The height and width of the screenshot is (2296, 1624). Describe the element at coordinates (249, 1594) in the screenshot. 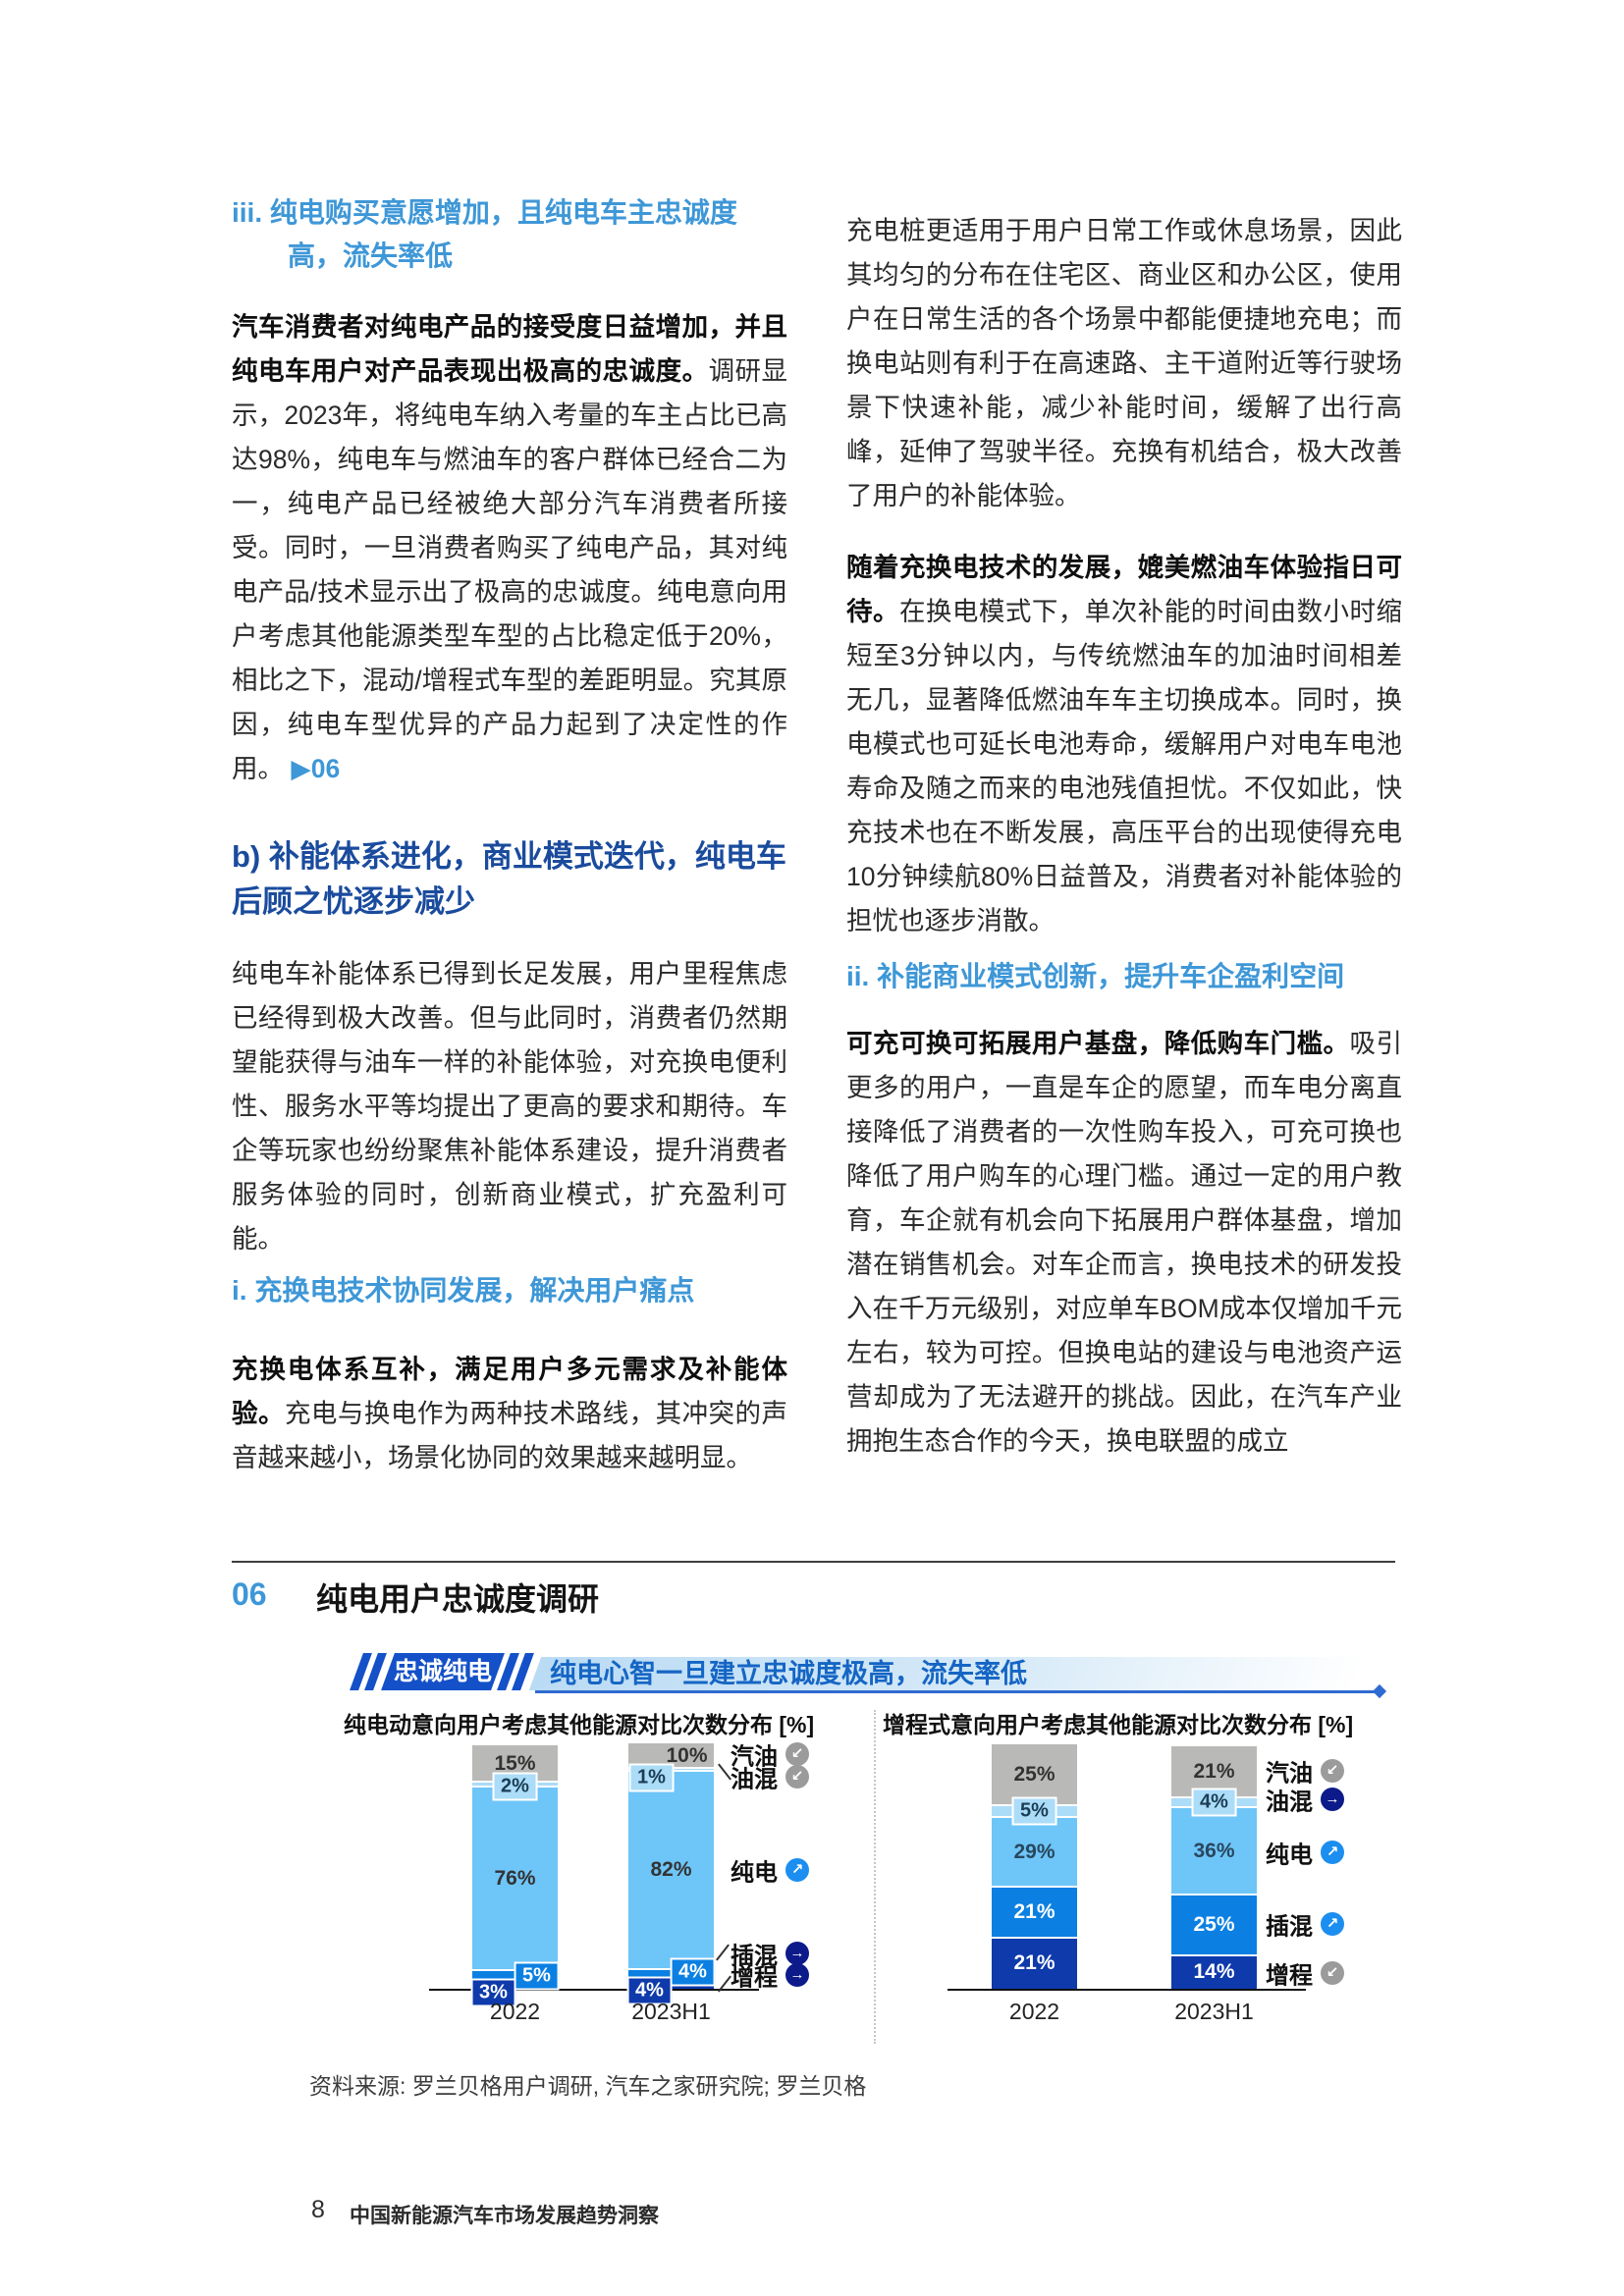

I see `figure-number: 06` at that location.